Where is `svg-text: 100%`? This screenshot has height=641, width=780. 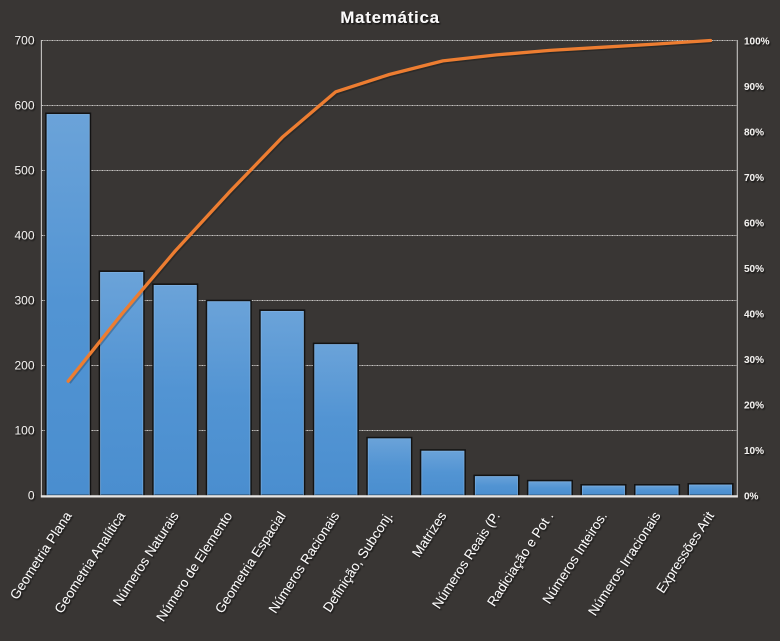
svg-text: 100% is located at coordinates (757, 41).